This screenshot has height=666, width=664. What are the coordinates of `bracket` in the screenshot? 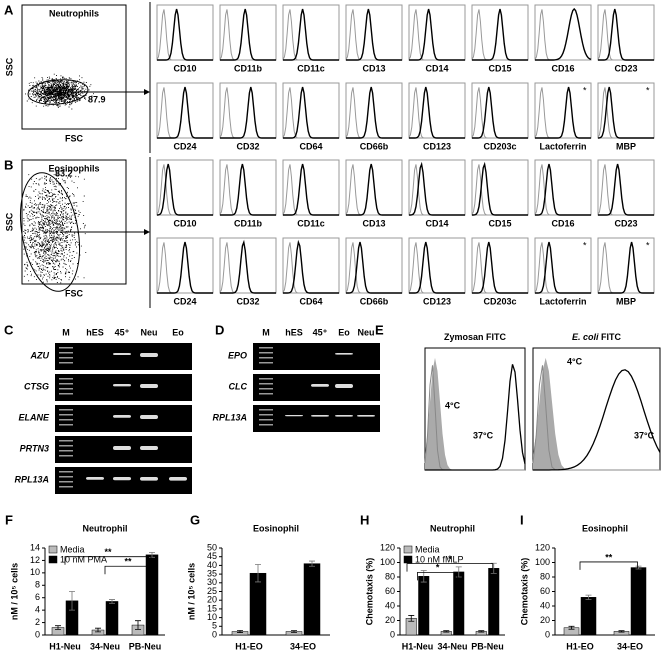 It's located at (608, 565).